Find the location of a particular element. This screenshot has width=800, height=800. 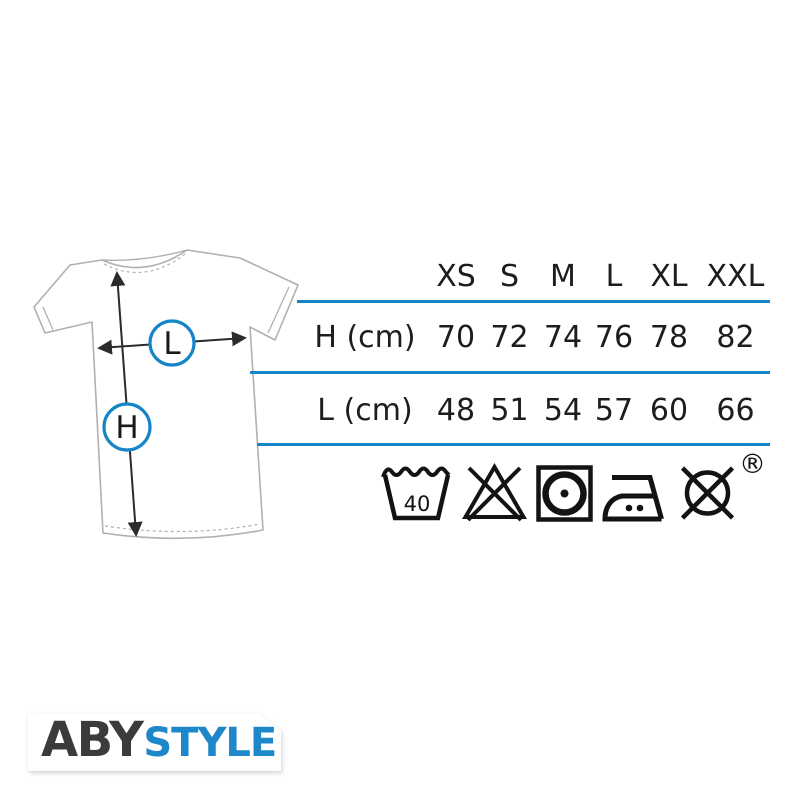

logo-text: ABY STYLE is located at coordinates (159, 740).